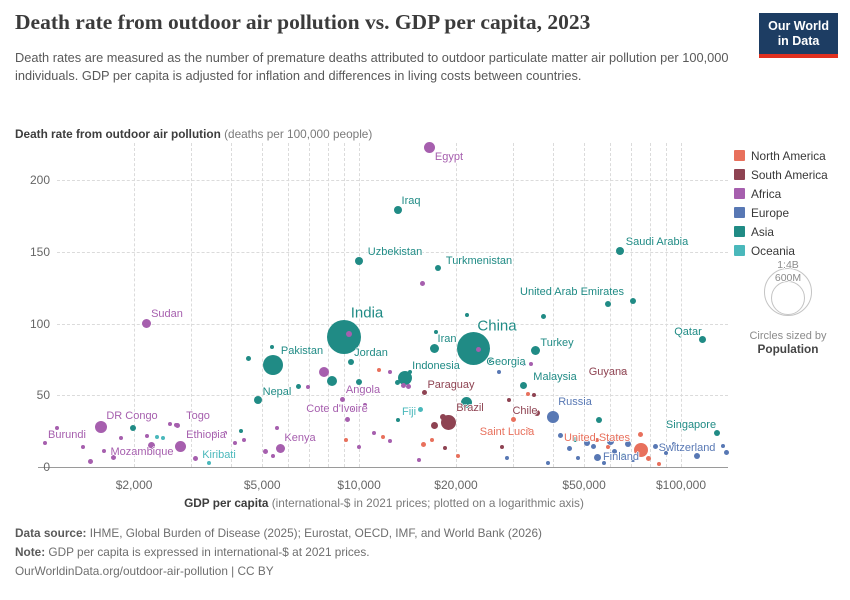 The height and width of the screenshot is (600, 850). What do you see at coordinates (198, 416) in the screenshot?
I see `country-label: Togo` at bounding box center [198, 416].